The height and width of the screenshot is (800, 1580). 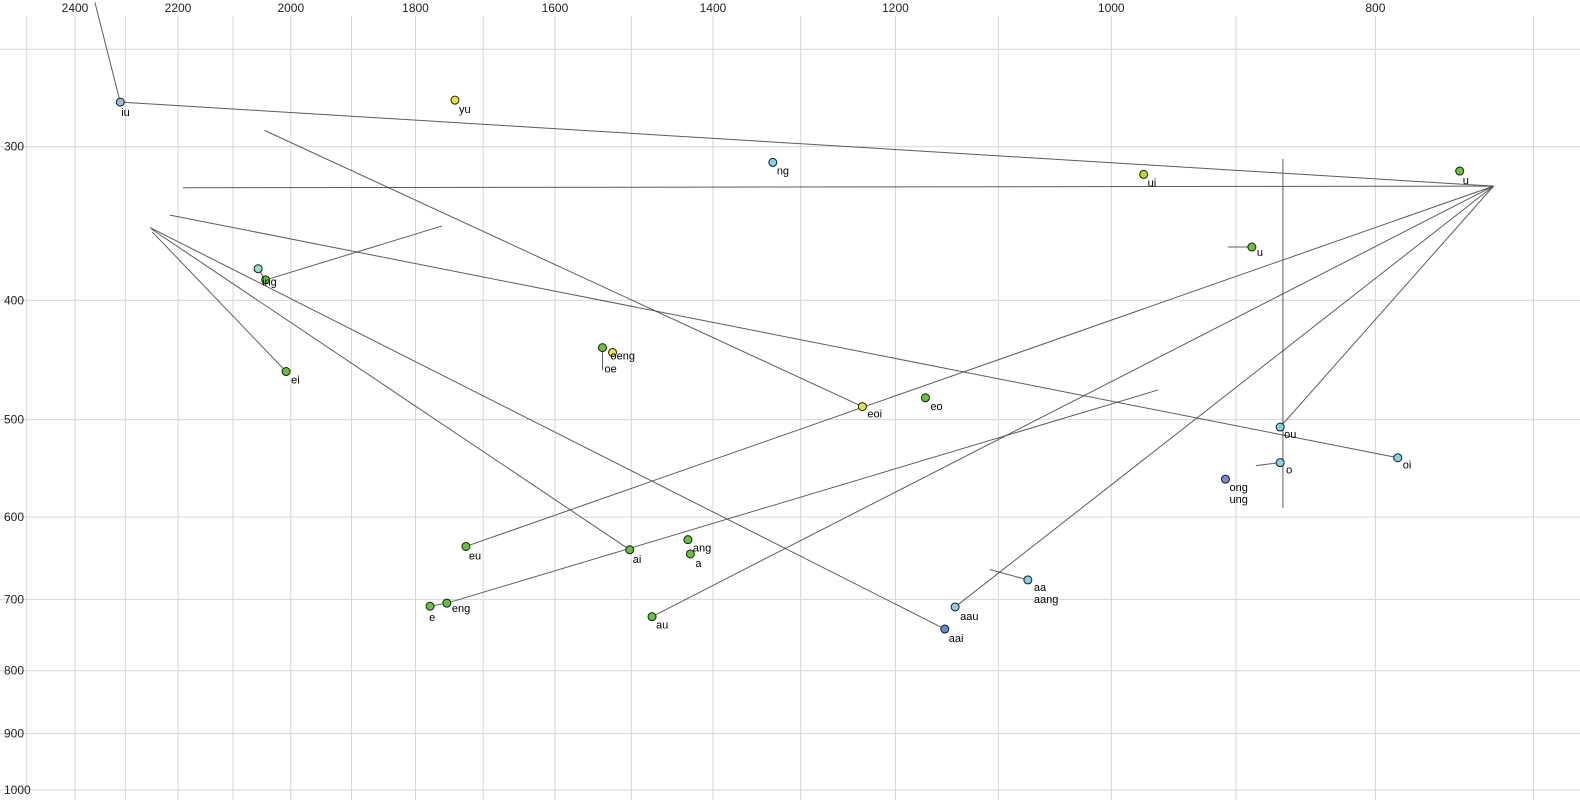 I want to click on y-axis-tick-label: 900, so click(x=14, y=734).